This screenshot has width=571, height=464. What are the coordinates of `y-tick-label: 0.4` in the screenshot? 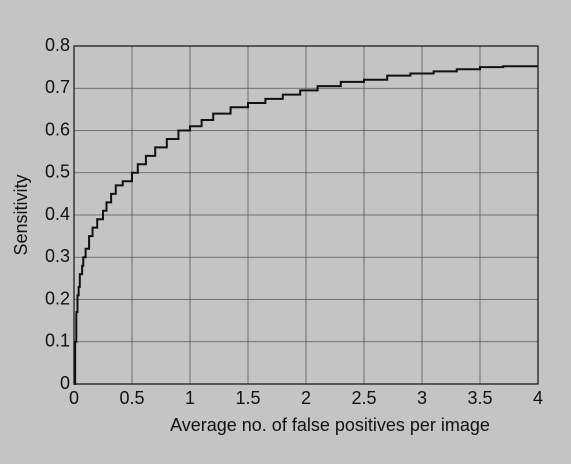 It's located at (57, 214).